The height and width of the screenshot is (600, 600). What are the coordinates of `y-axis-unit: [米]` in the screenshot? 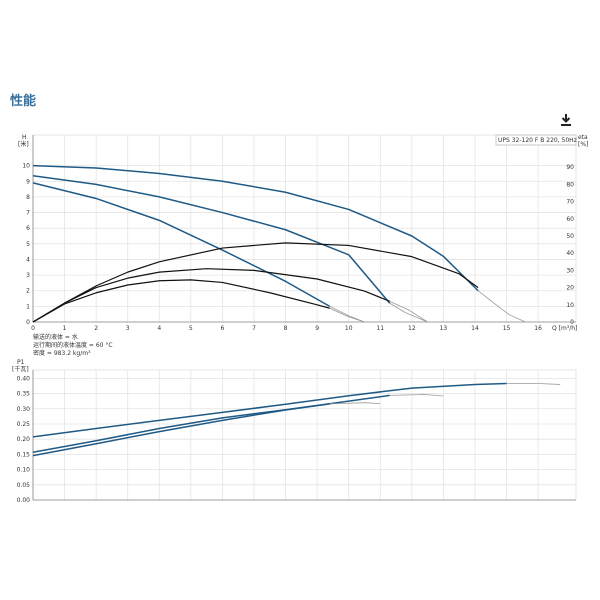 It's located at (23, 144).